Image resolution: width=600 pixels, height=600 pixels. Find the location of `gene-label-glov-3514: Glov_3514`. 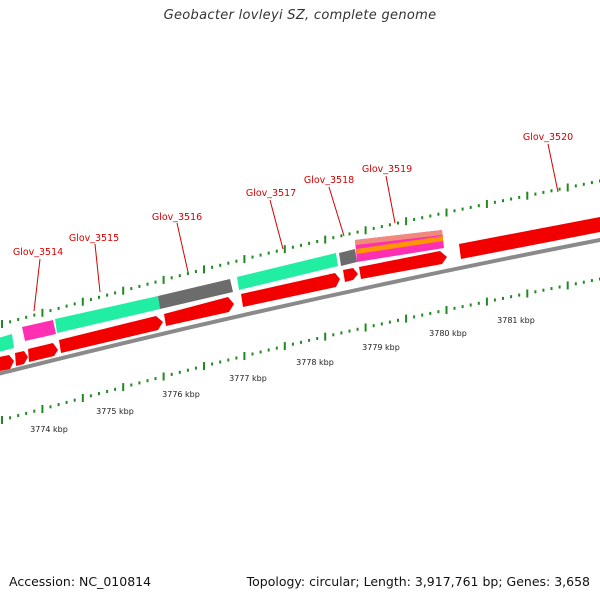

gene-label-glov-3514: Glov_3514 is located at coordinates (38, 252).